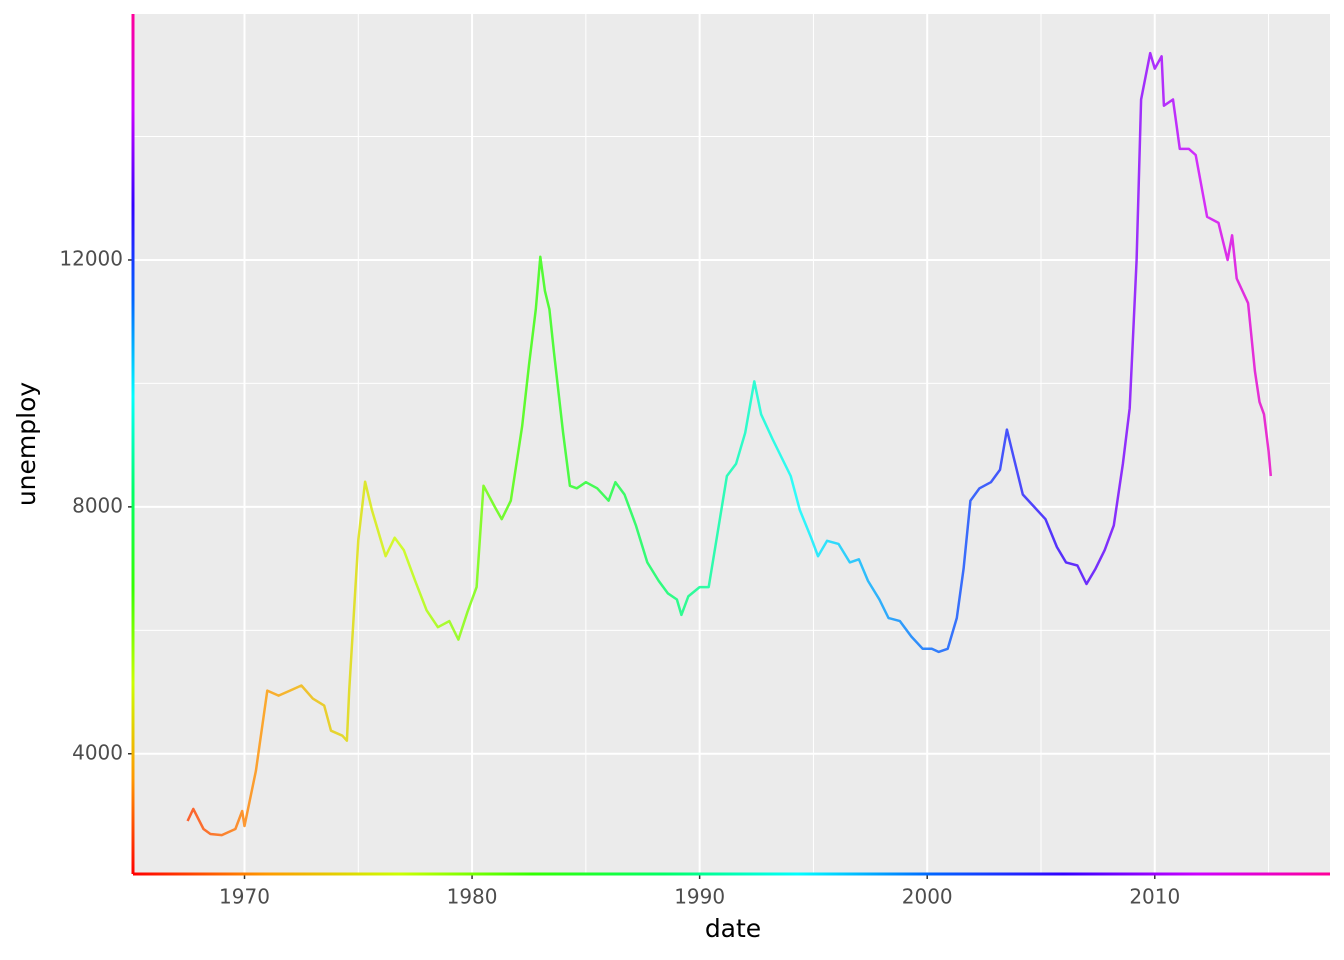  I want to click on y-tick-label: 4000, so click(97, 752).